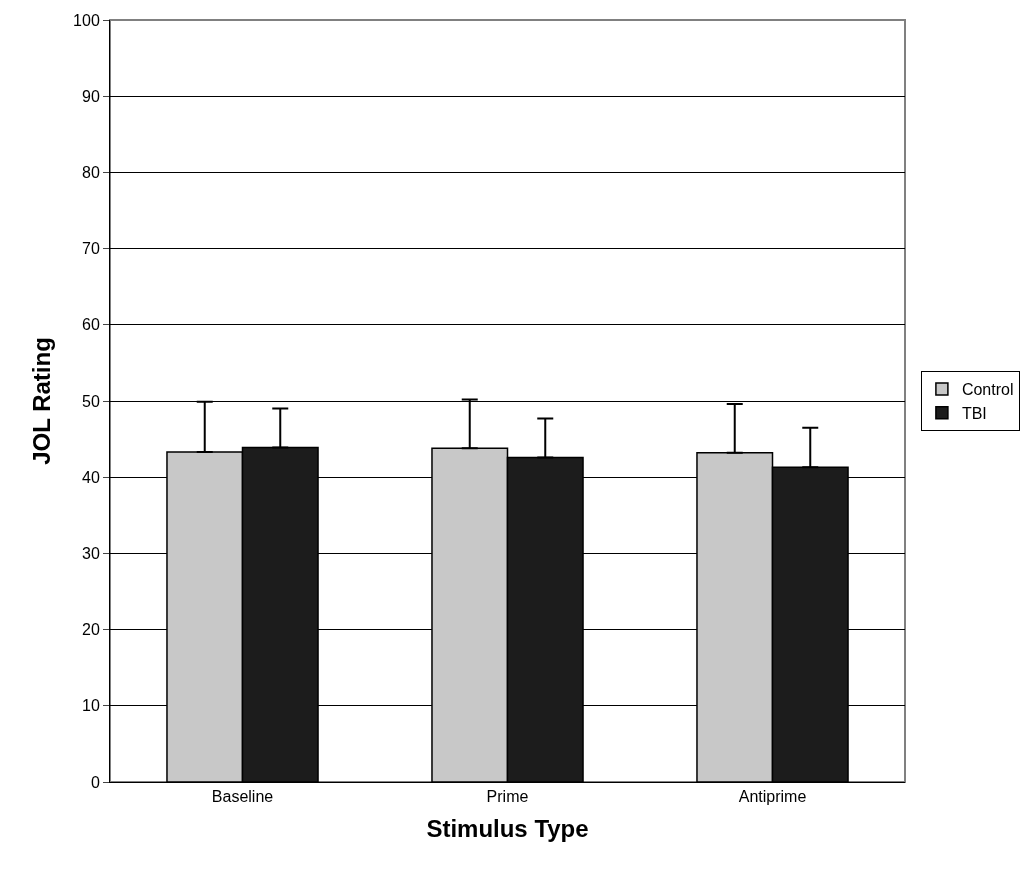 The height and width of the screenshot is (892, 1032). Describe the element at coordinates (91, 249) in the screenshot. I see `y-tick-label: 70` at that location.